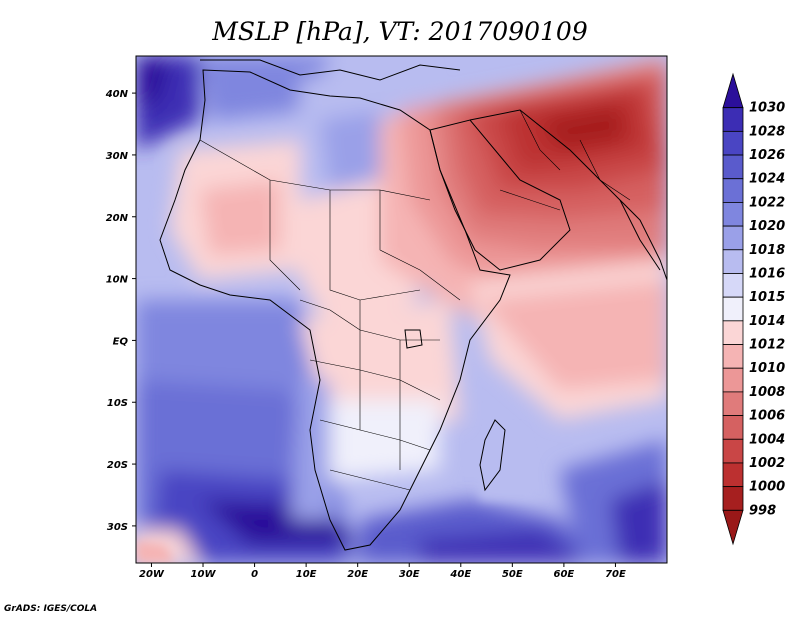 The width and height of the screenshot is (800, 618). What do you see at coordinates (117, 94) in the screenshot?
I see `lat-tick-label: 40N` at bounding box center [117, 94].